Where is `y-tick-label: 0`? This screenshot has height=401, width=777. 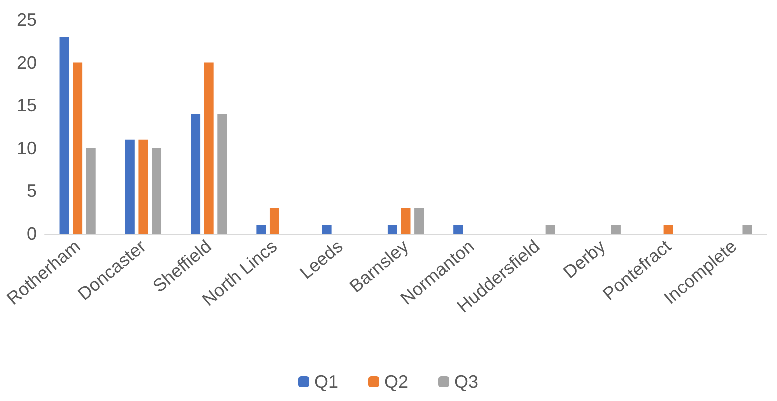 y-tick-label: 0 is located at coordinates (31, 234).